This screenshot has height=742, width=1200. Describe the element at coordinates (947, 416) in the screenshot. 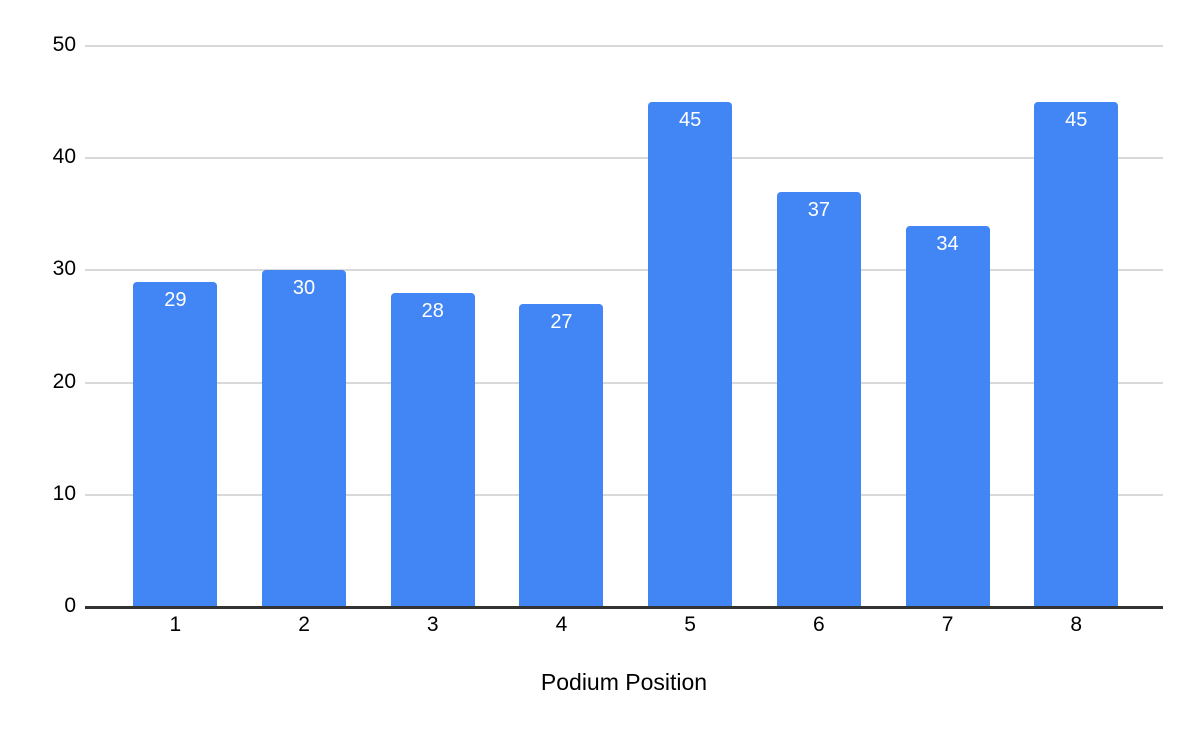

I see `bar: 34` at that location.